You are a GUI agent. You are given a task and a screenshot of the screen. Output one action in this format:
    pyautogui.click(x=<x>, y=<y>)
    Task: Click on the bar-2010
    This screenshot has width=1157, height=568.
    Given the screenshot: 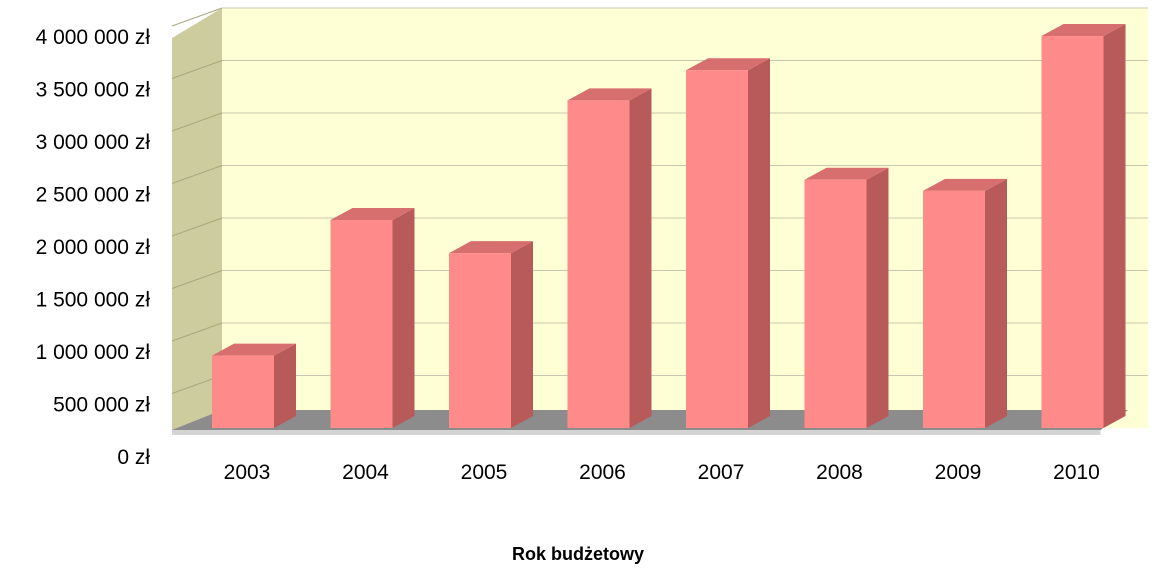 What is the action you would take?
    pyautogui.click(x=1083, y=226)
    